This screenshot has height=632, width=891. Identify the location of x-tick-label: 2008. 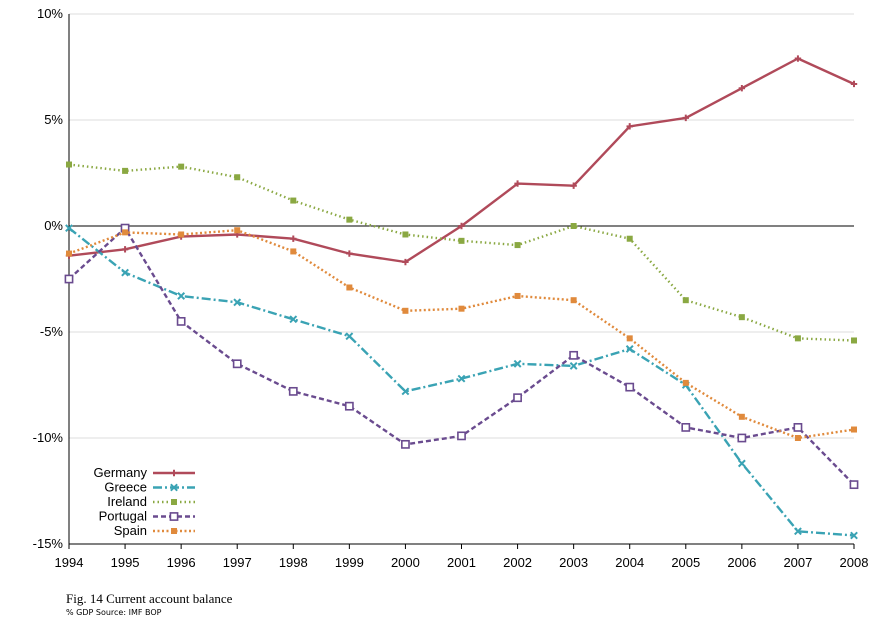
(854, 562).